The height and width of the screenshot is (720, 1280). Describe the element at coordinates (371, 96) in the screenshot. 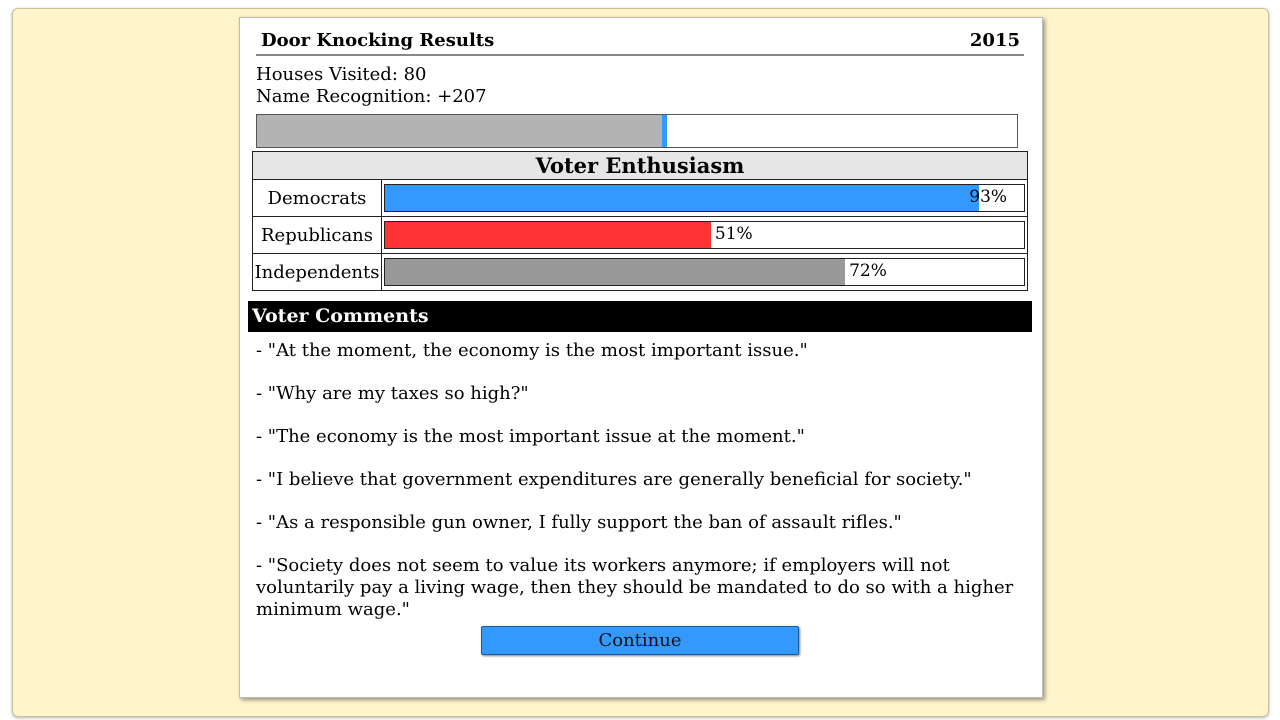

I see `name-recognition: Name Recognition: +207` at that location.